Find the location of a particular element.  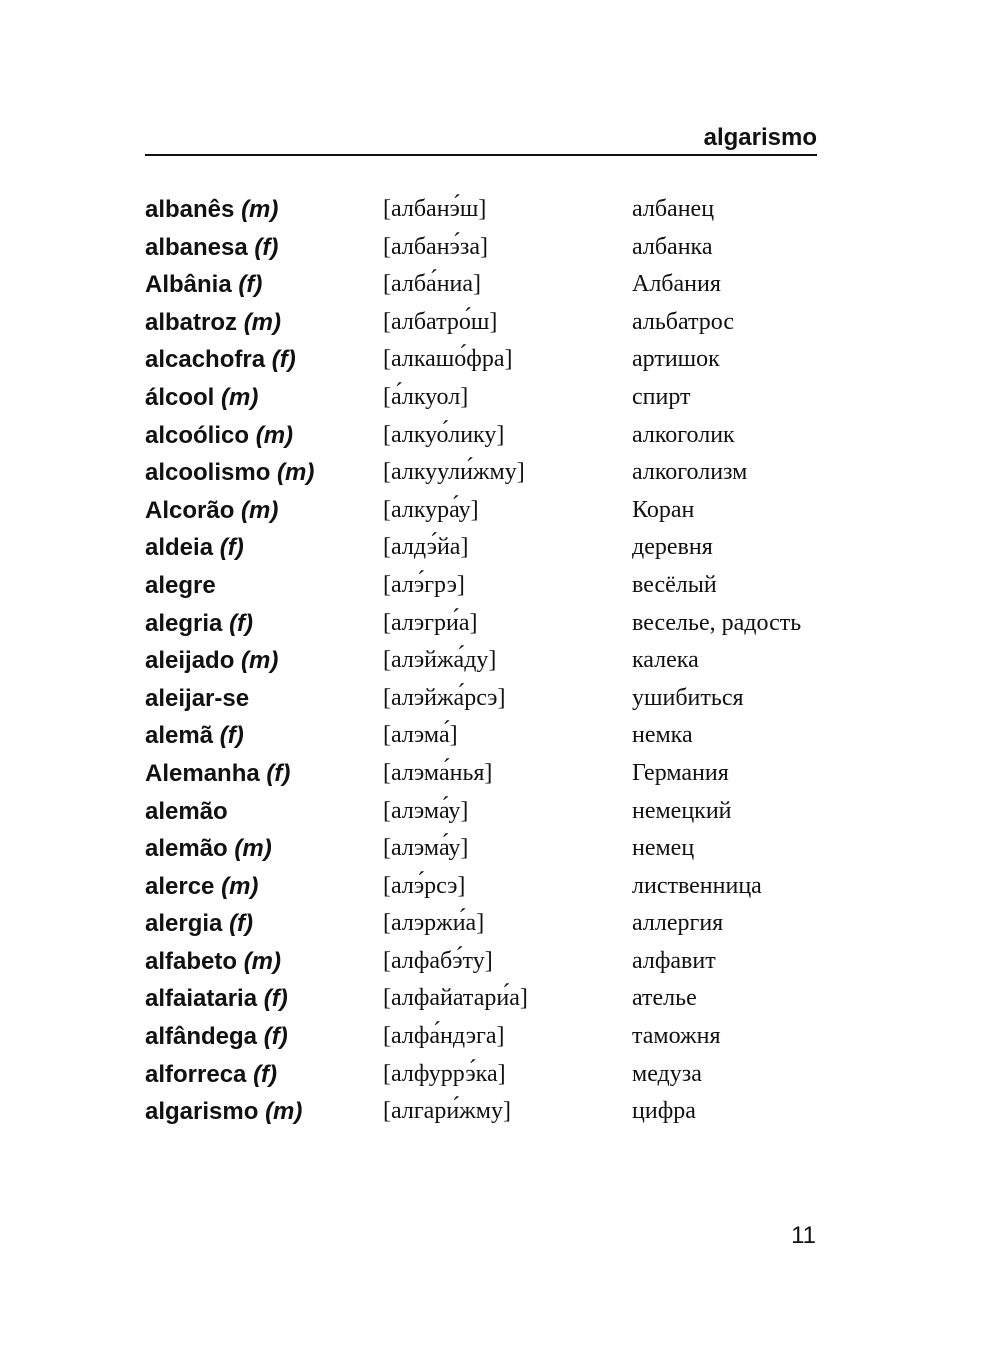

translation: аллергия is located at coordinates (678, 923).